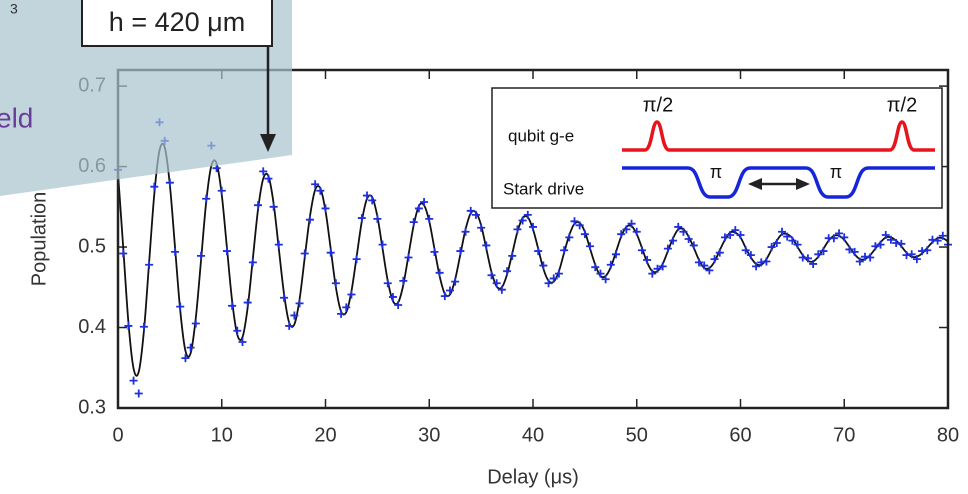 The image size is (968, 494). Describe the element at coordinates (844, 435) in the screenshot. I see `x-tick-label: 70` at that location.